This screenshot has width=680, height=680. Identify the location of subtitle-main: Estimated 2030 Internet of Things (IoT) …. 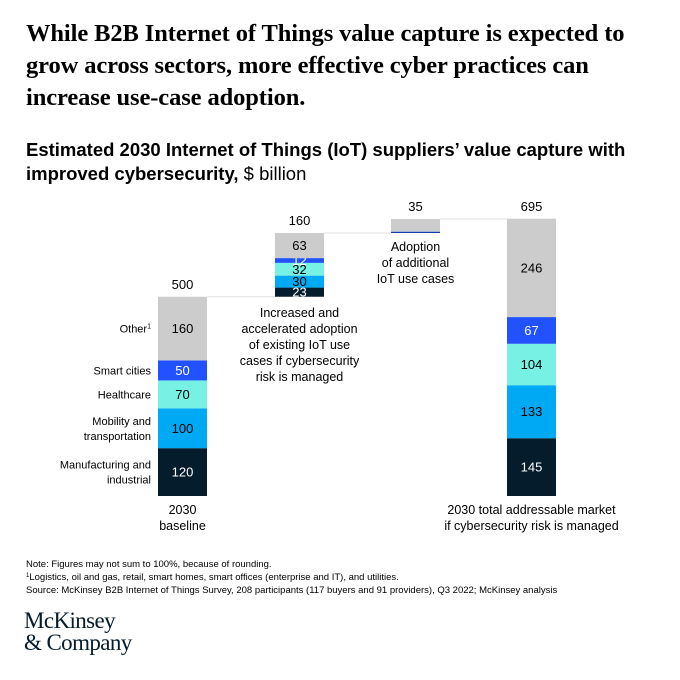
(326, 161).